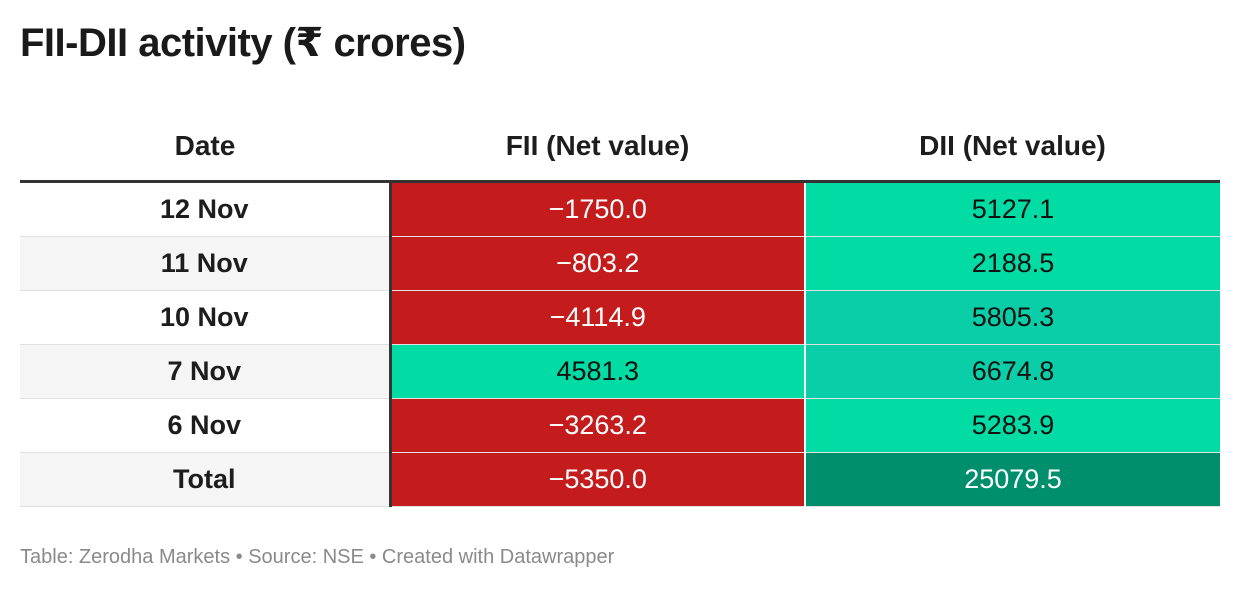 The height and width of the screenshot is (592, 1240). What do you see at coordinates (597, 147) in the screenshot?
I see `column-header-fii: FII (Net value)` at bounding box center [597, 147].